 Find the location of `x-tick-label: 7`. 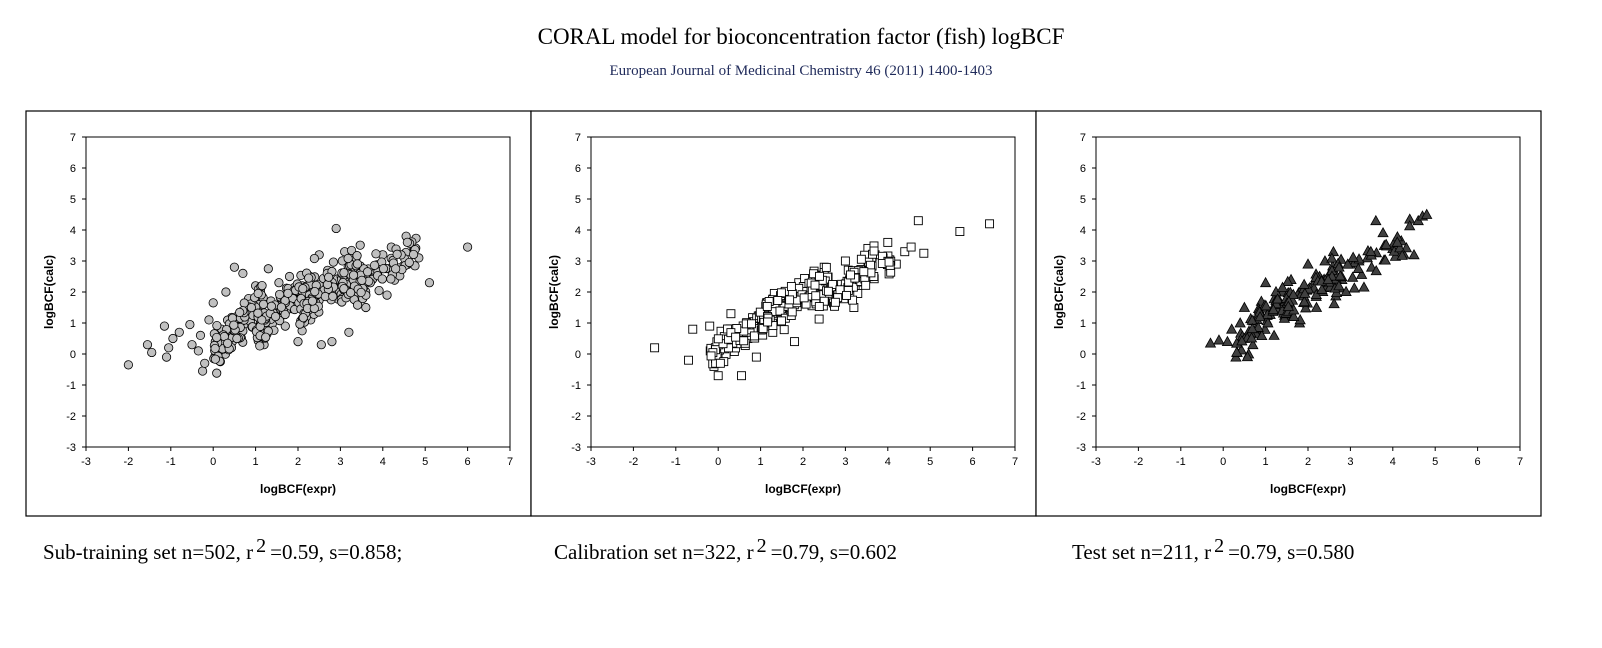

x-tick-label: 7 is located at coordinates (510, 462).